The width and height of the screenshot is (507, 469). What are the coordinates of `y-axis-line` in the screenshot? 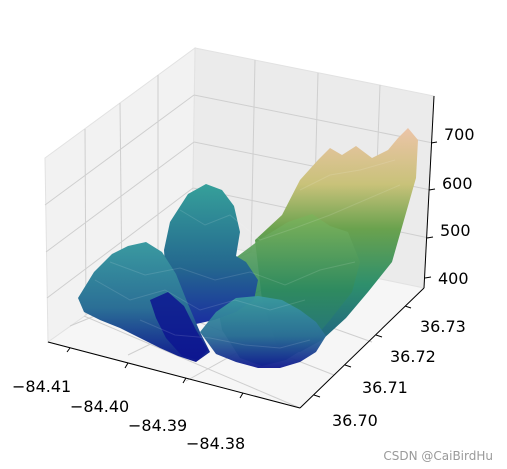 It's located at (362, 348).